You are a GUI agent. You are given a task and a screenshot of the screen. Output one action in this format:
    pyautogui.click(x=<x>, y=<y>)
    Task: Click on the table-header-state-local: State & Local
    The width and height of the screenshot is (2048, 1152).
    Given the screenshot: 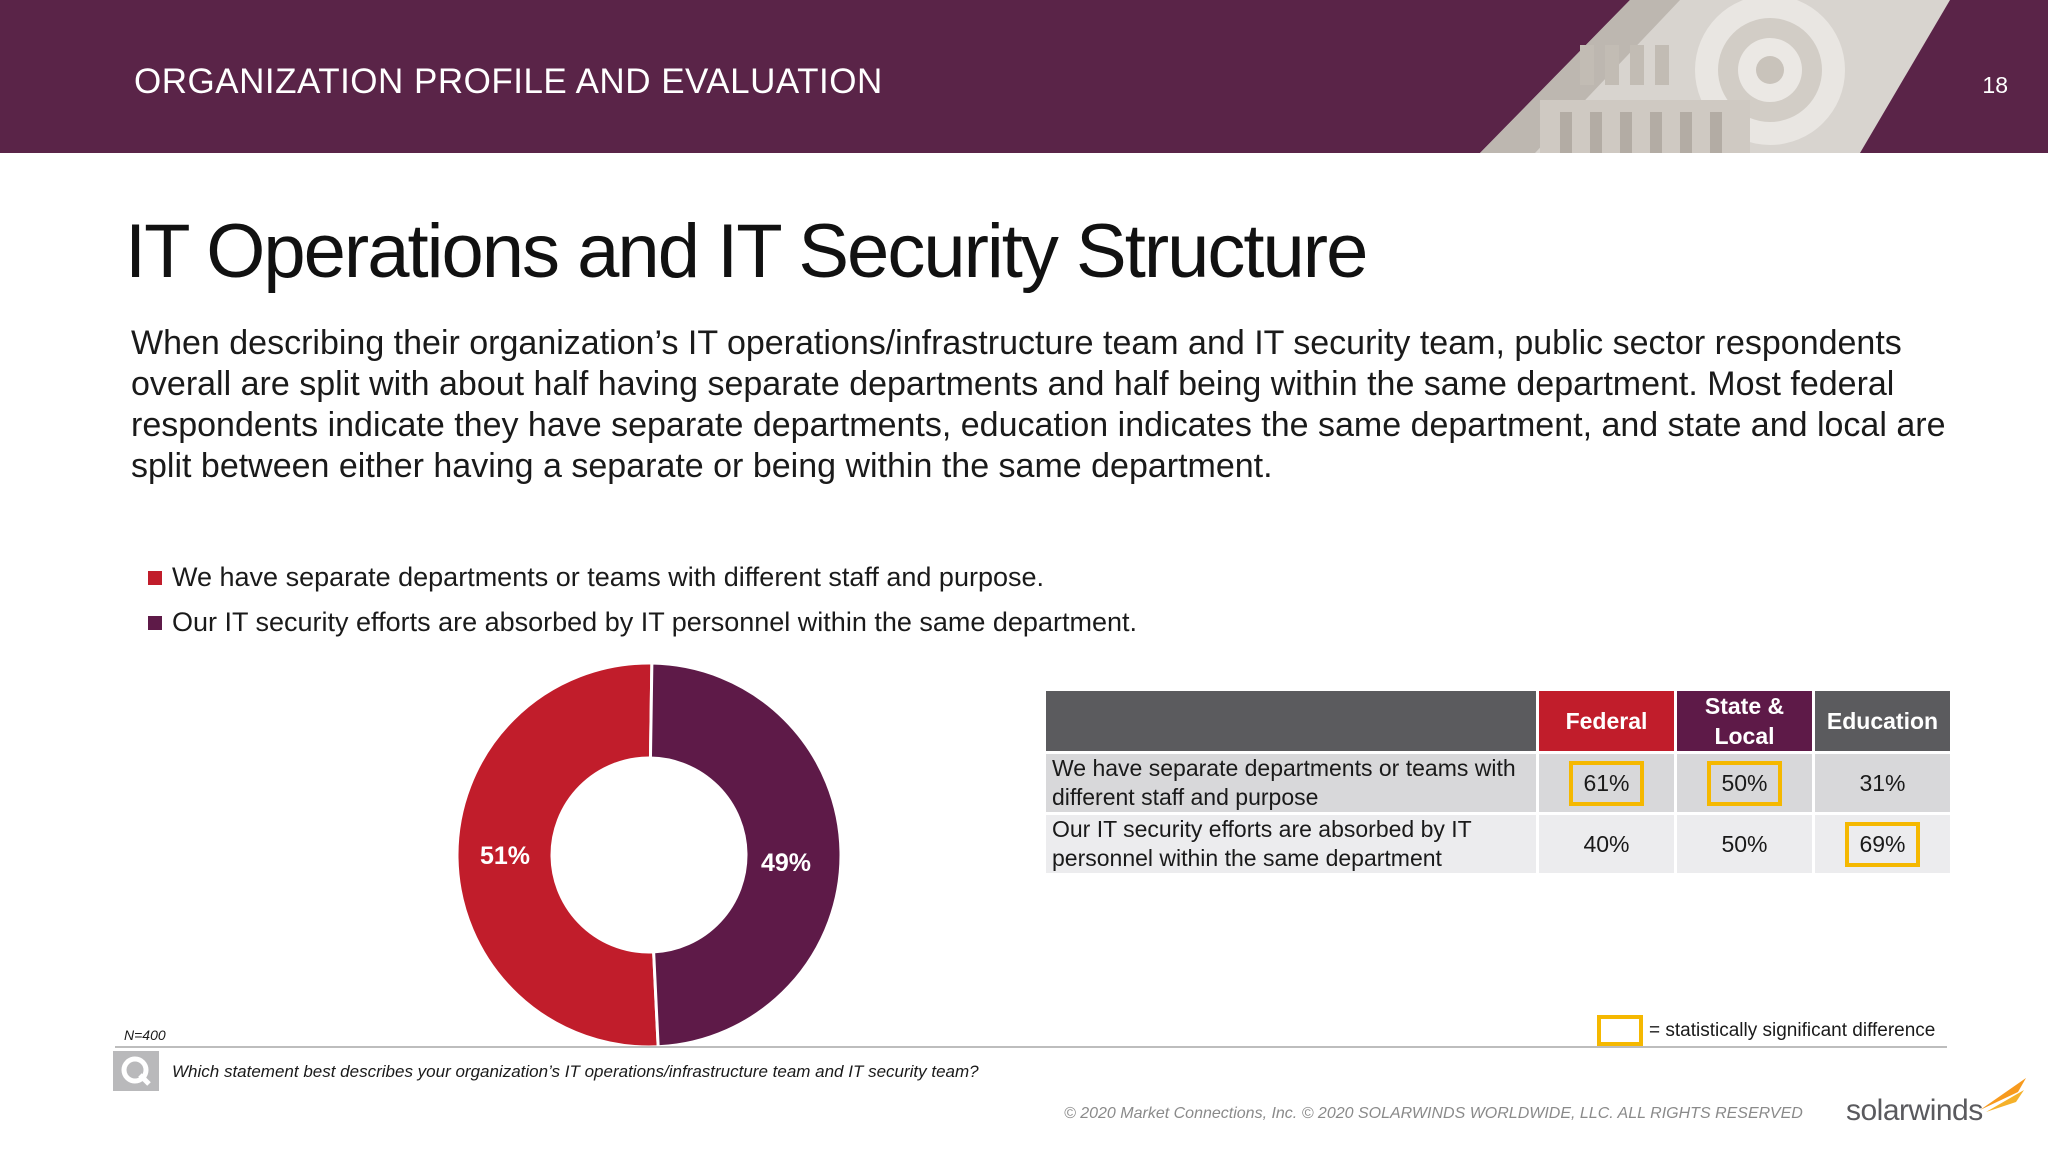 What is the action you would take?
    pyautogui.click(x=1744, y=721)
    